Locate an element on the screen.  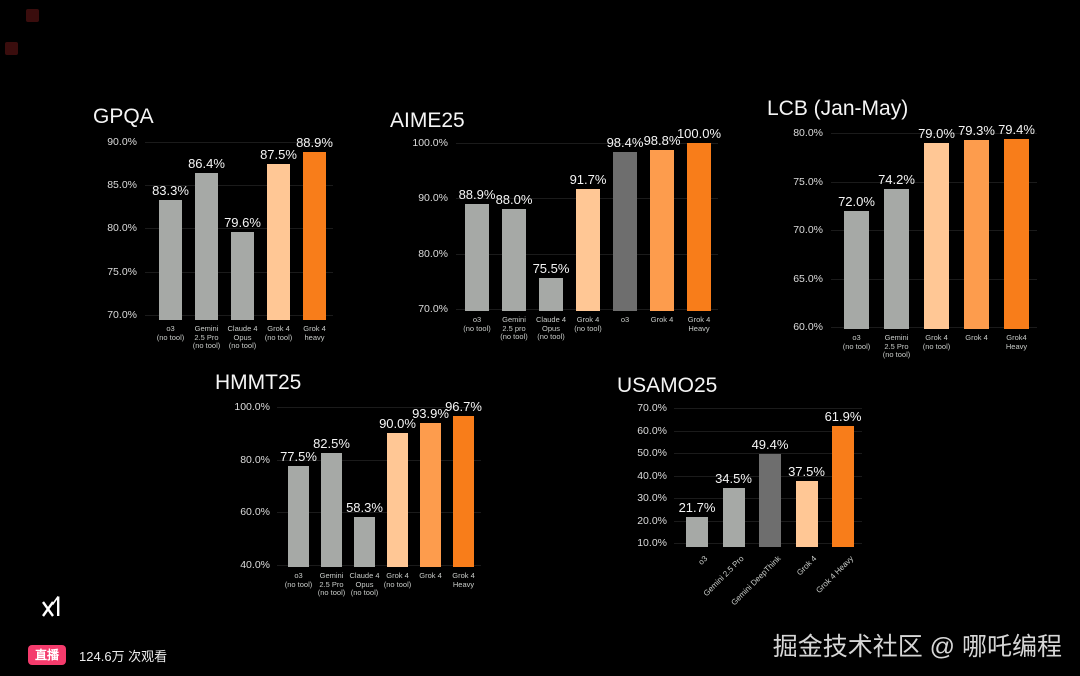
xai-logo is located at coordinates (53, 607).